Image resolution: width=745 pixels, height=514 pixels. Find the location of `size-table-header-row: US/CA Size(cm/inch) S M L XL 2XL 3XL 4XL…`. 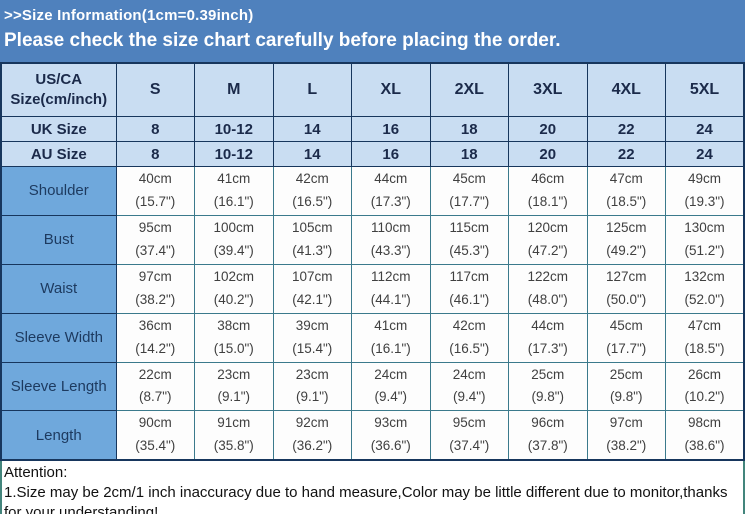

size-table-header-row: US/CA Size(cm/inch) S M L XL 2XL 3XL 4XL… is located at coordinates (372, 89).